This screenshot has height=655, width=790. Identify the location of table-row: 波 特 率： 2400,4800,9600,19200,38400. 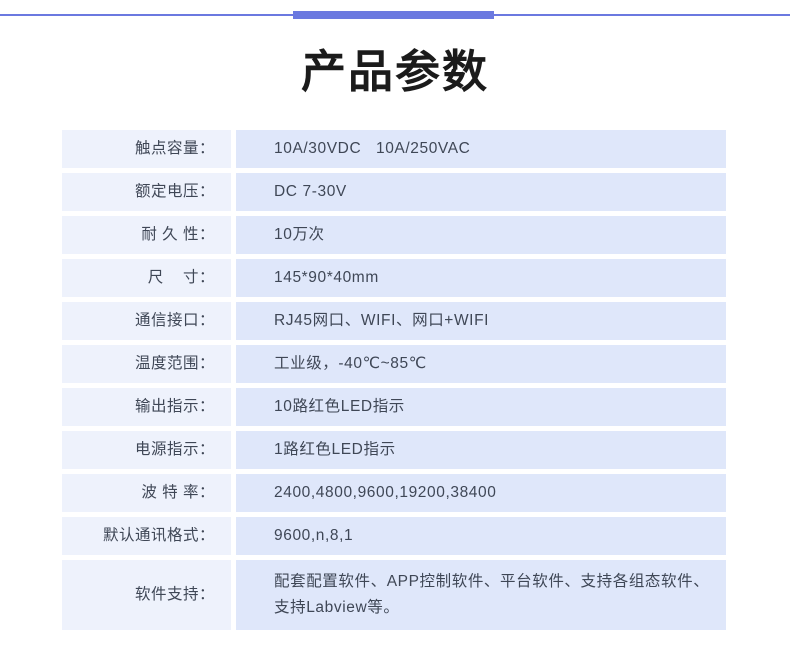
(394, 493).